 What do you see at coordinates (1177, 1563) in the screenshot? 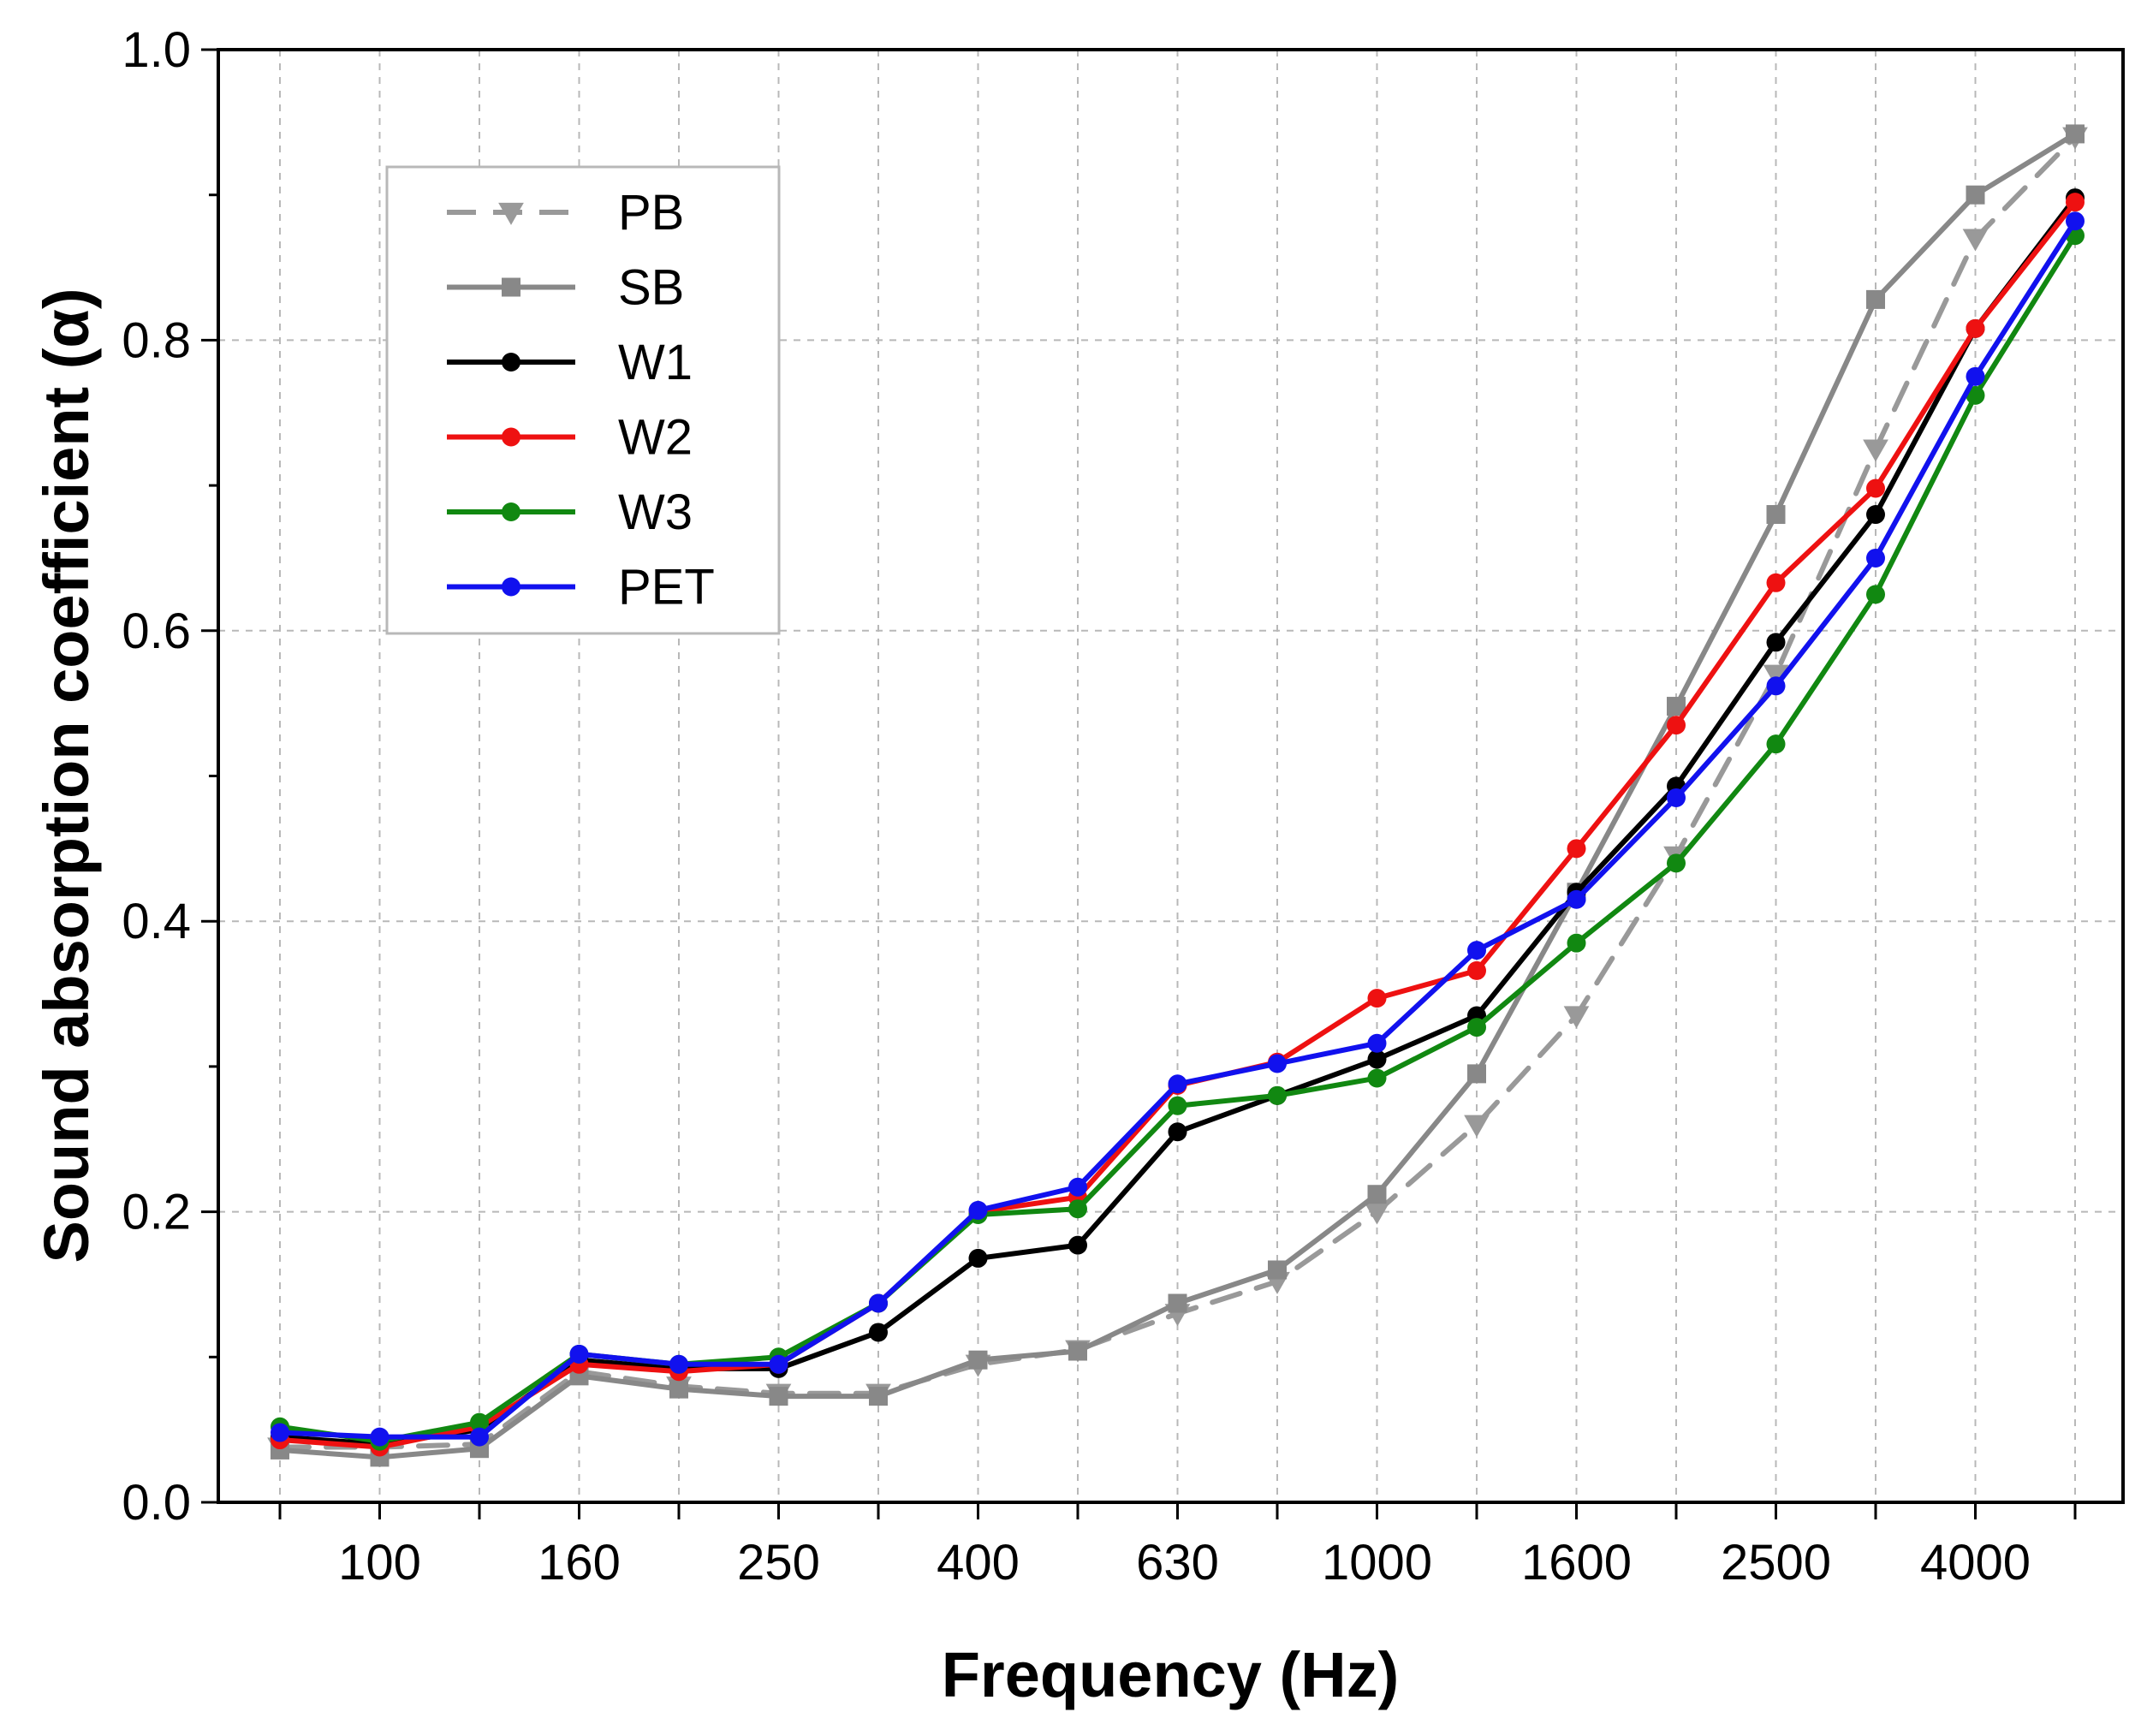
I see `x-tick-label: 630` at bounding box center [1177, 1563].